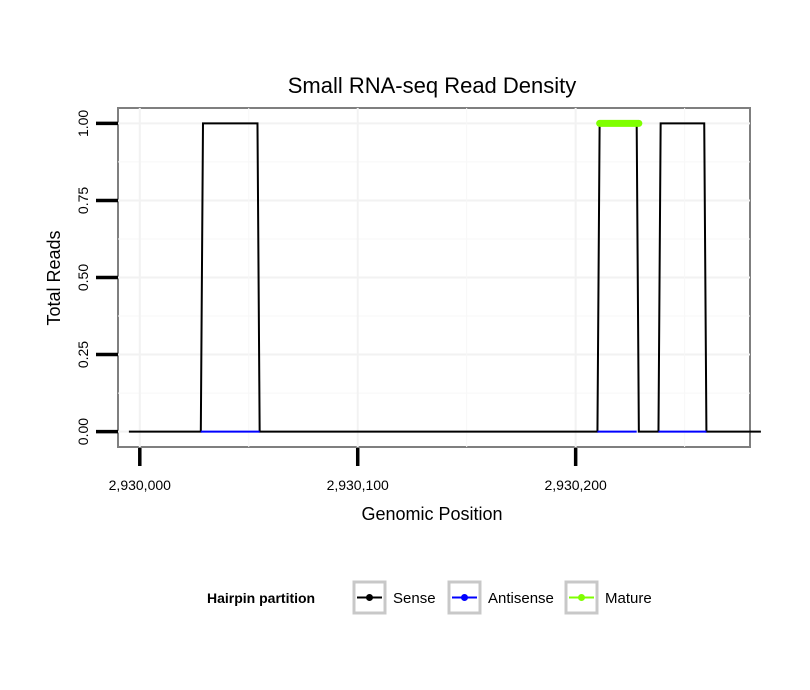  What do you see at coordinates (628, 598) in the screenshot?
I see `legend-label: Mature` at bounding box center [628, 598].